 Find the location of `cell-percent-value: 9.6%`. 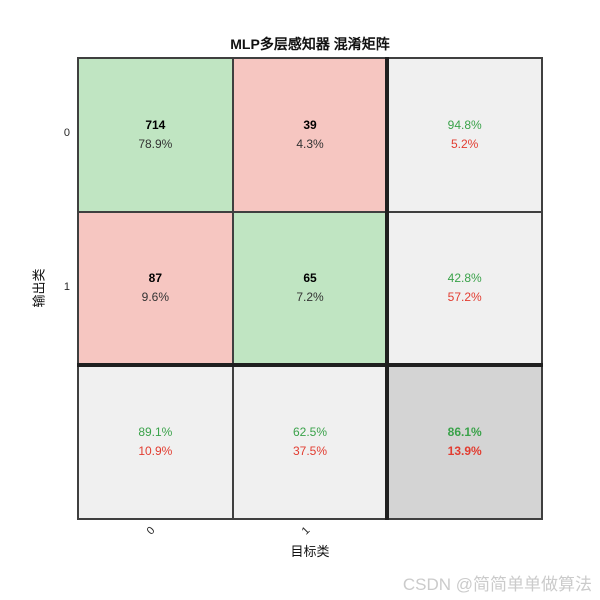

cell-percent-value: 9.6% is located at coordinates (155, 297).